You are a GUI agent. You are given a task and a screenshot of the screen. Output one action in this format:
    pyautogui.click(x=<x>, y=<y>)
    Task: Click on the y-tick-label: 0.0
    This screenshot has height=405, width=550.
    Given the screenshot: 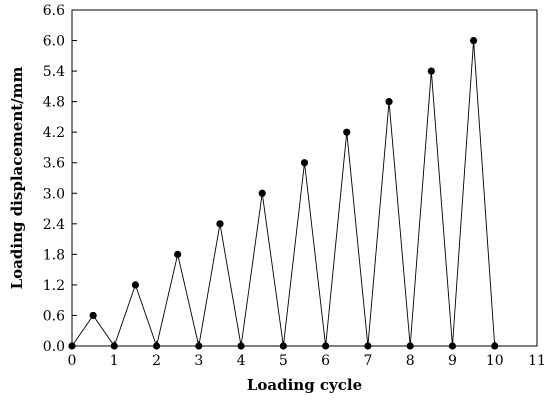 What is the action you would take?
    pyautogui.click(x=54, y=347)
    